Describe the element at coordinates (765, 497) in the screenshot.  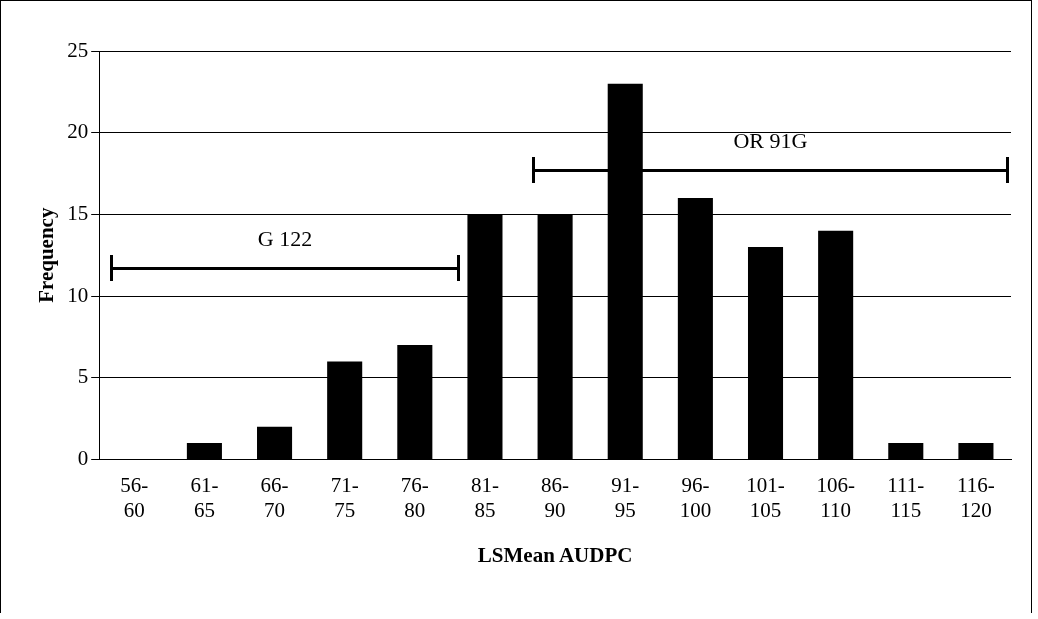
I see `x-tick-label: 101-105` at that location.